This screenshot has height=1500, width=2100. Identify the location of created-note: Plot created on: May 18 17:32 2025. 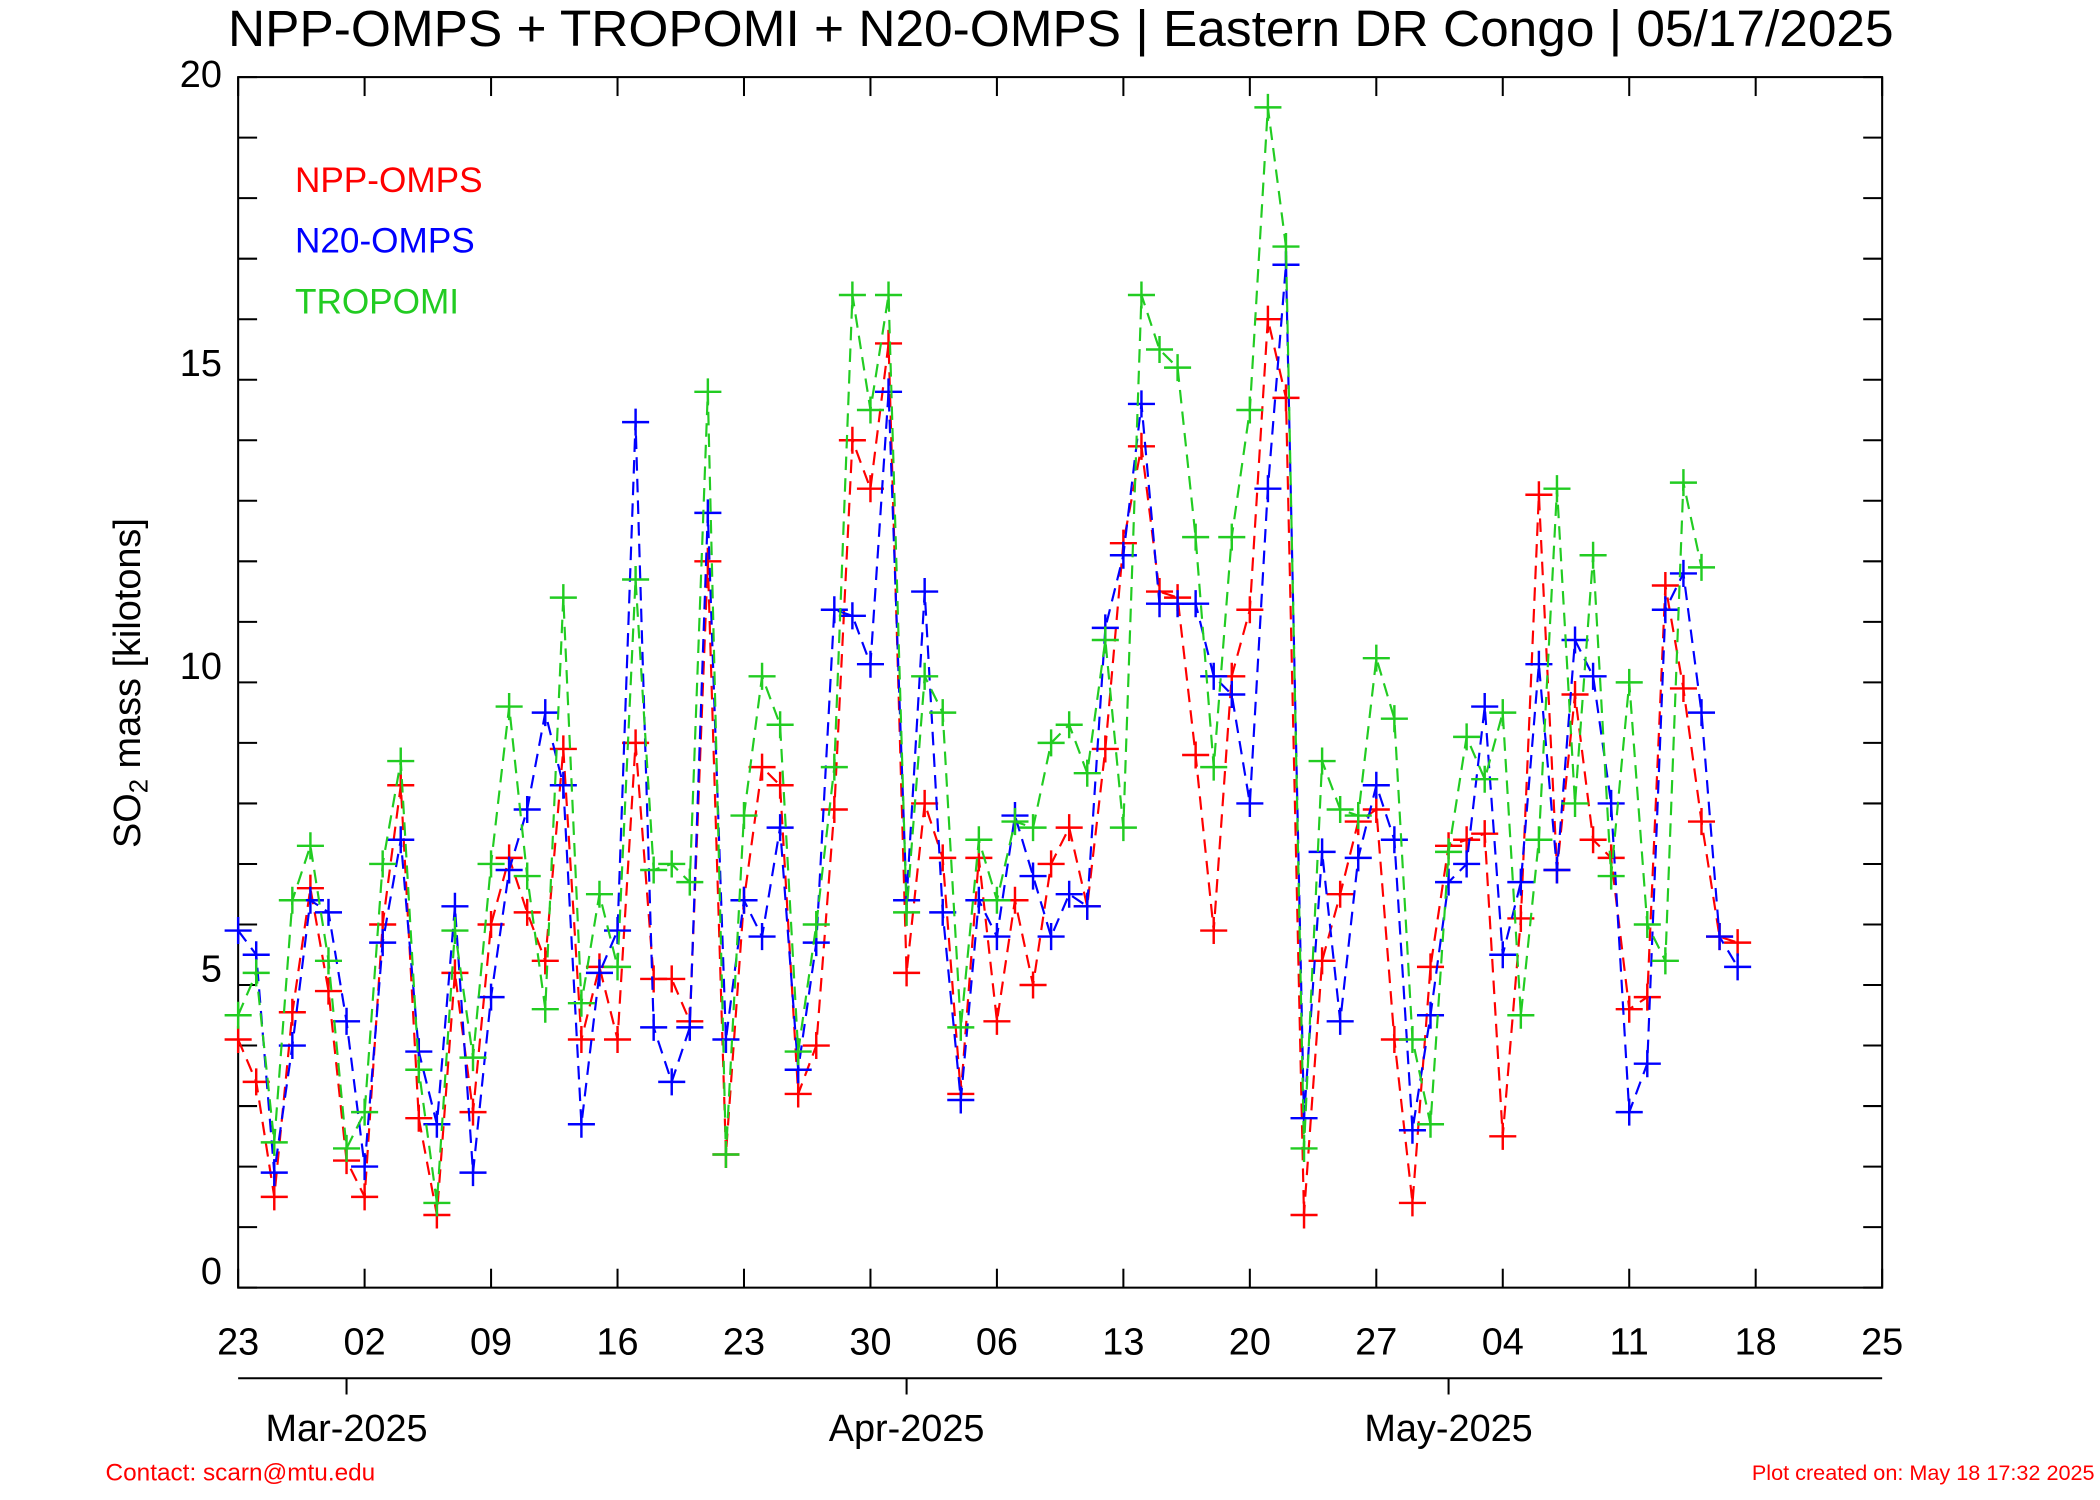
(1923, 1472).